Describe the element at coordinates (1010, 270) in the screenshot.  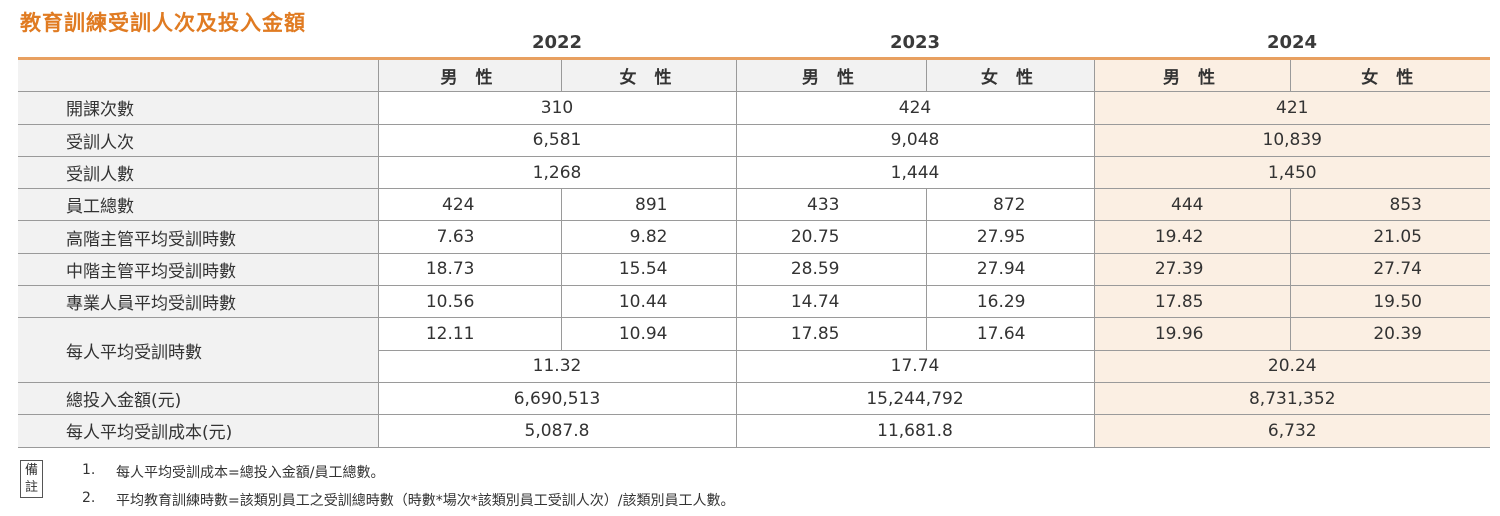
I see `middle-female-2023: 27.94` at that location.